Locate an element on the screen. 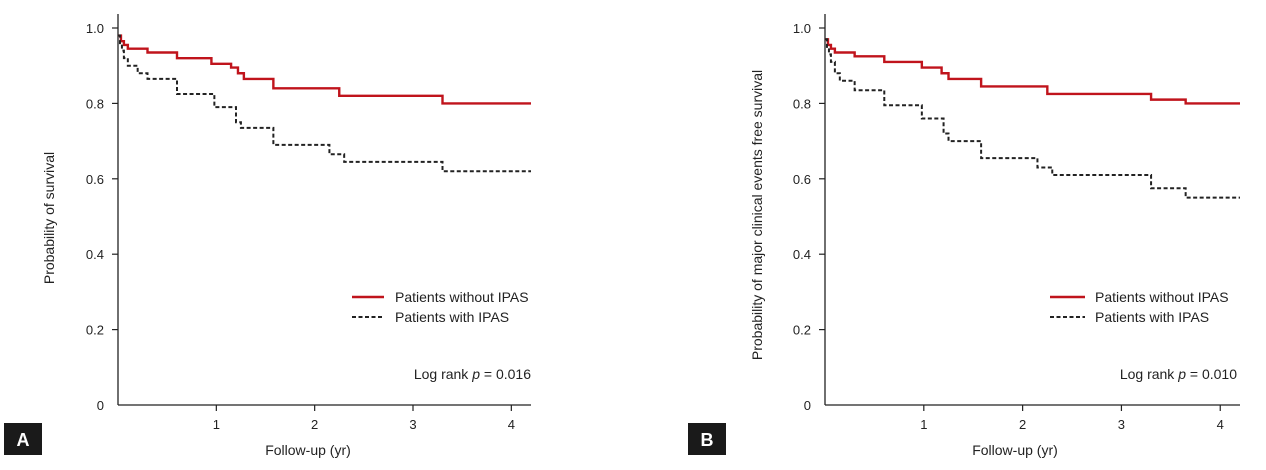 This screenshot has height=470, width=1266. log-rank-annotation: Log rank p = 0.010 is located at coordinates (1178, 374).